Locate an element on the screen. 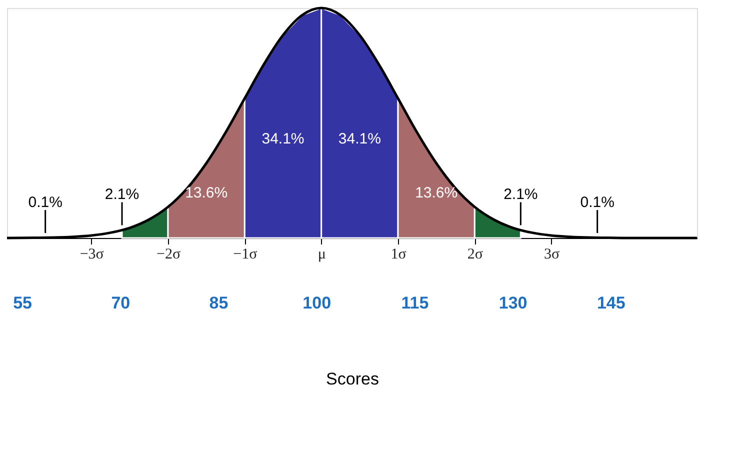 This screenshot has width=733, height=460. x-tick-label: 3σ is located at coordinates (552, 254).